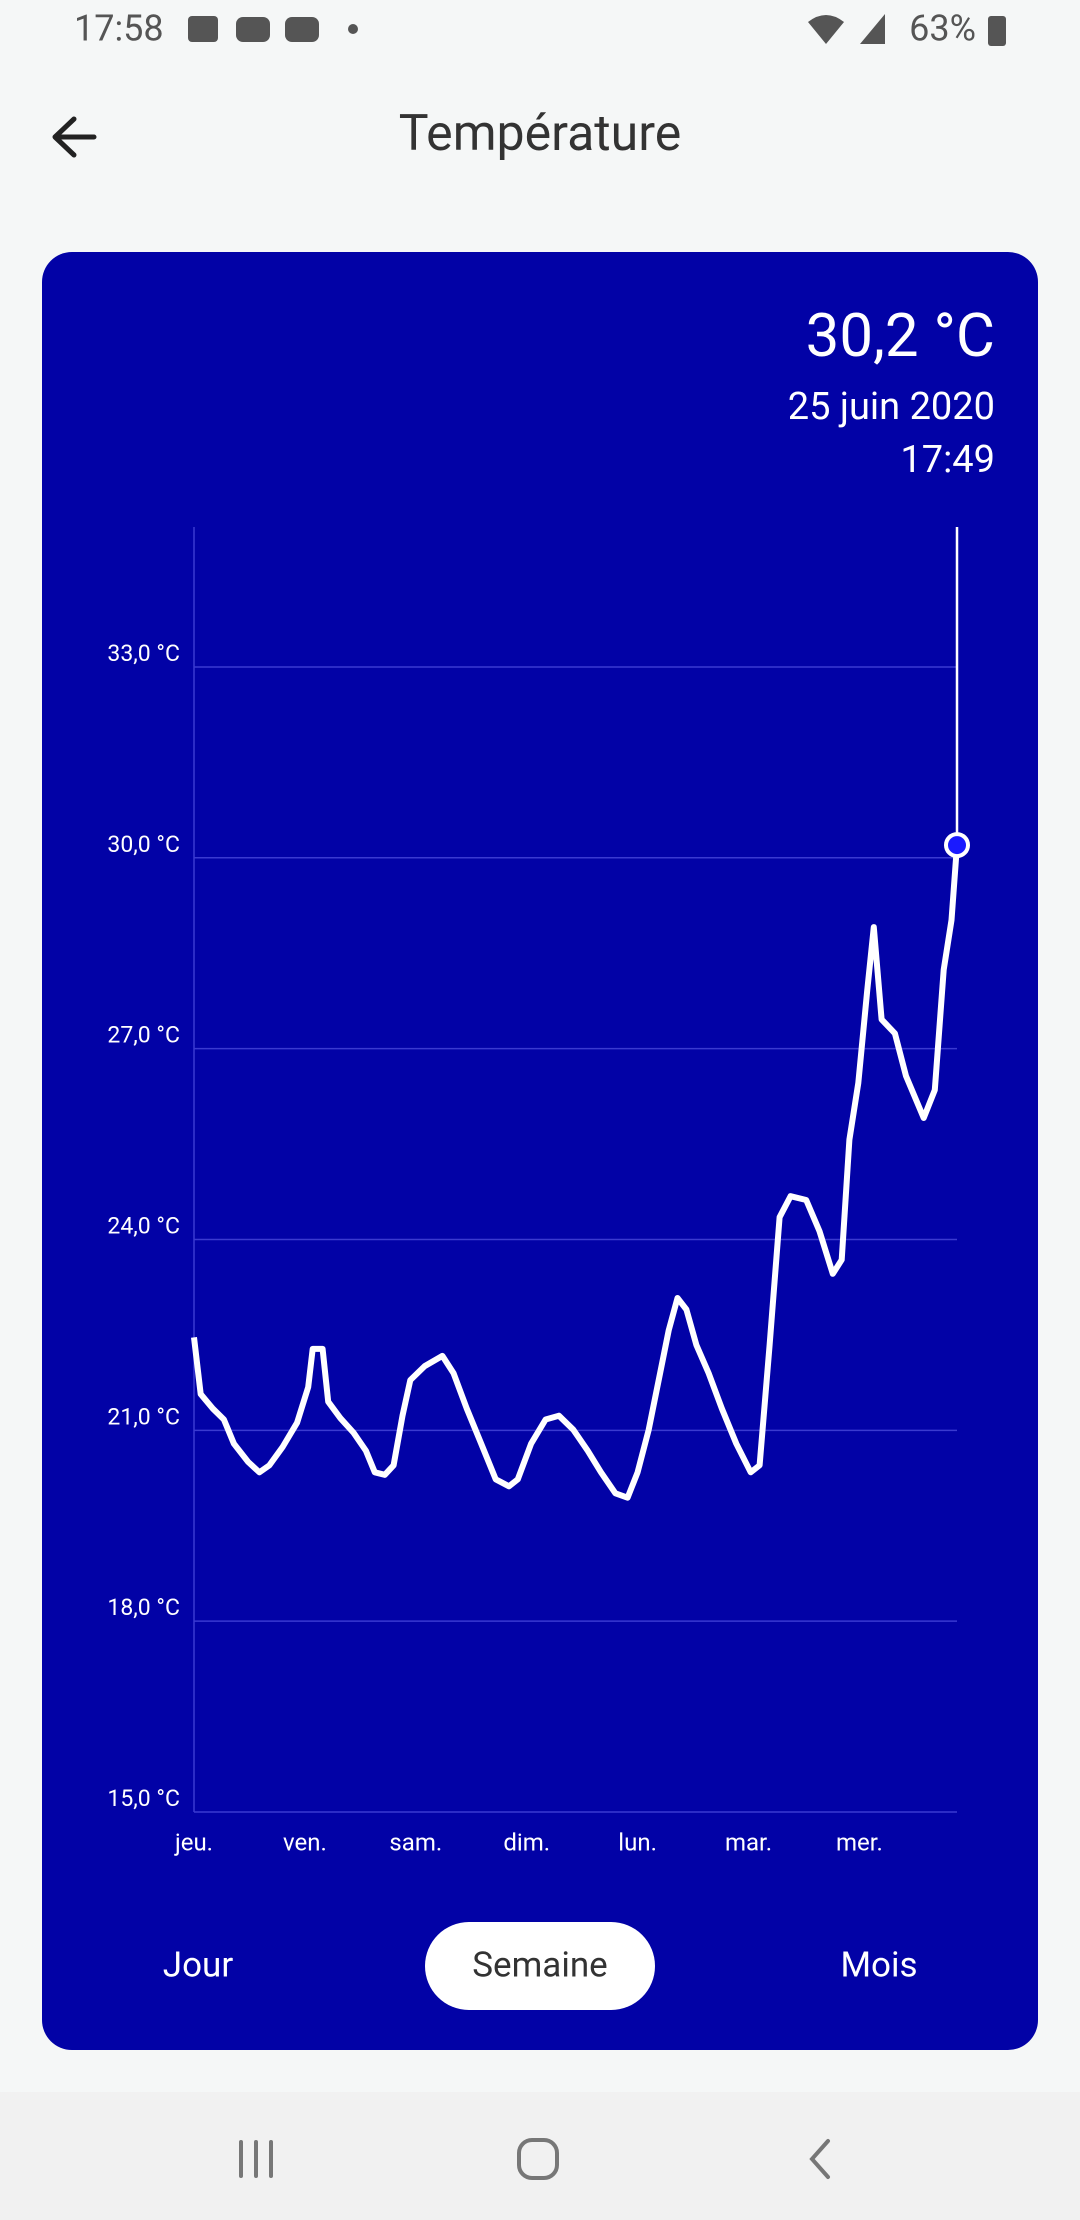  I want to click on selected-tab-background, so click(540, 1966).